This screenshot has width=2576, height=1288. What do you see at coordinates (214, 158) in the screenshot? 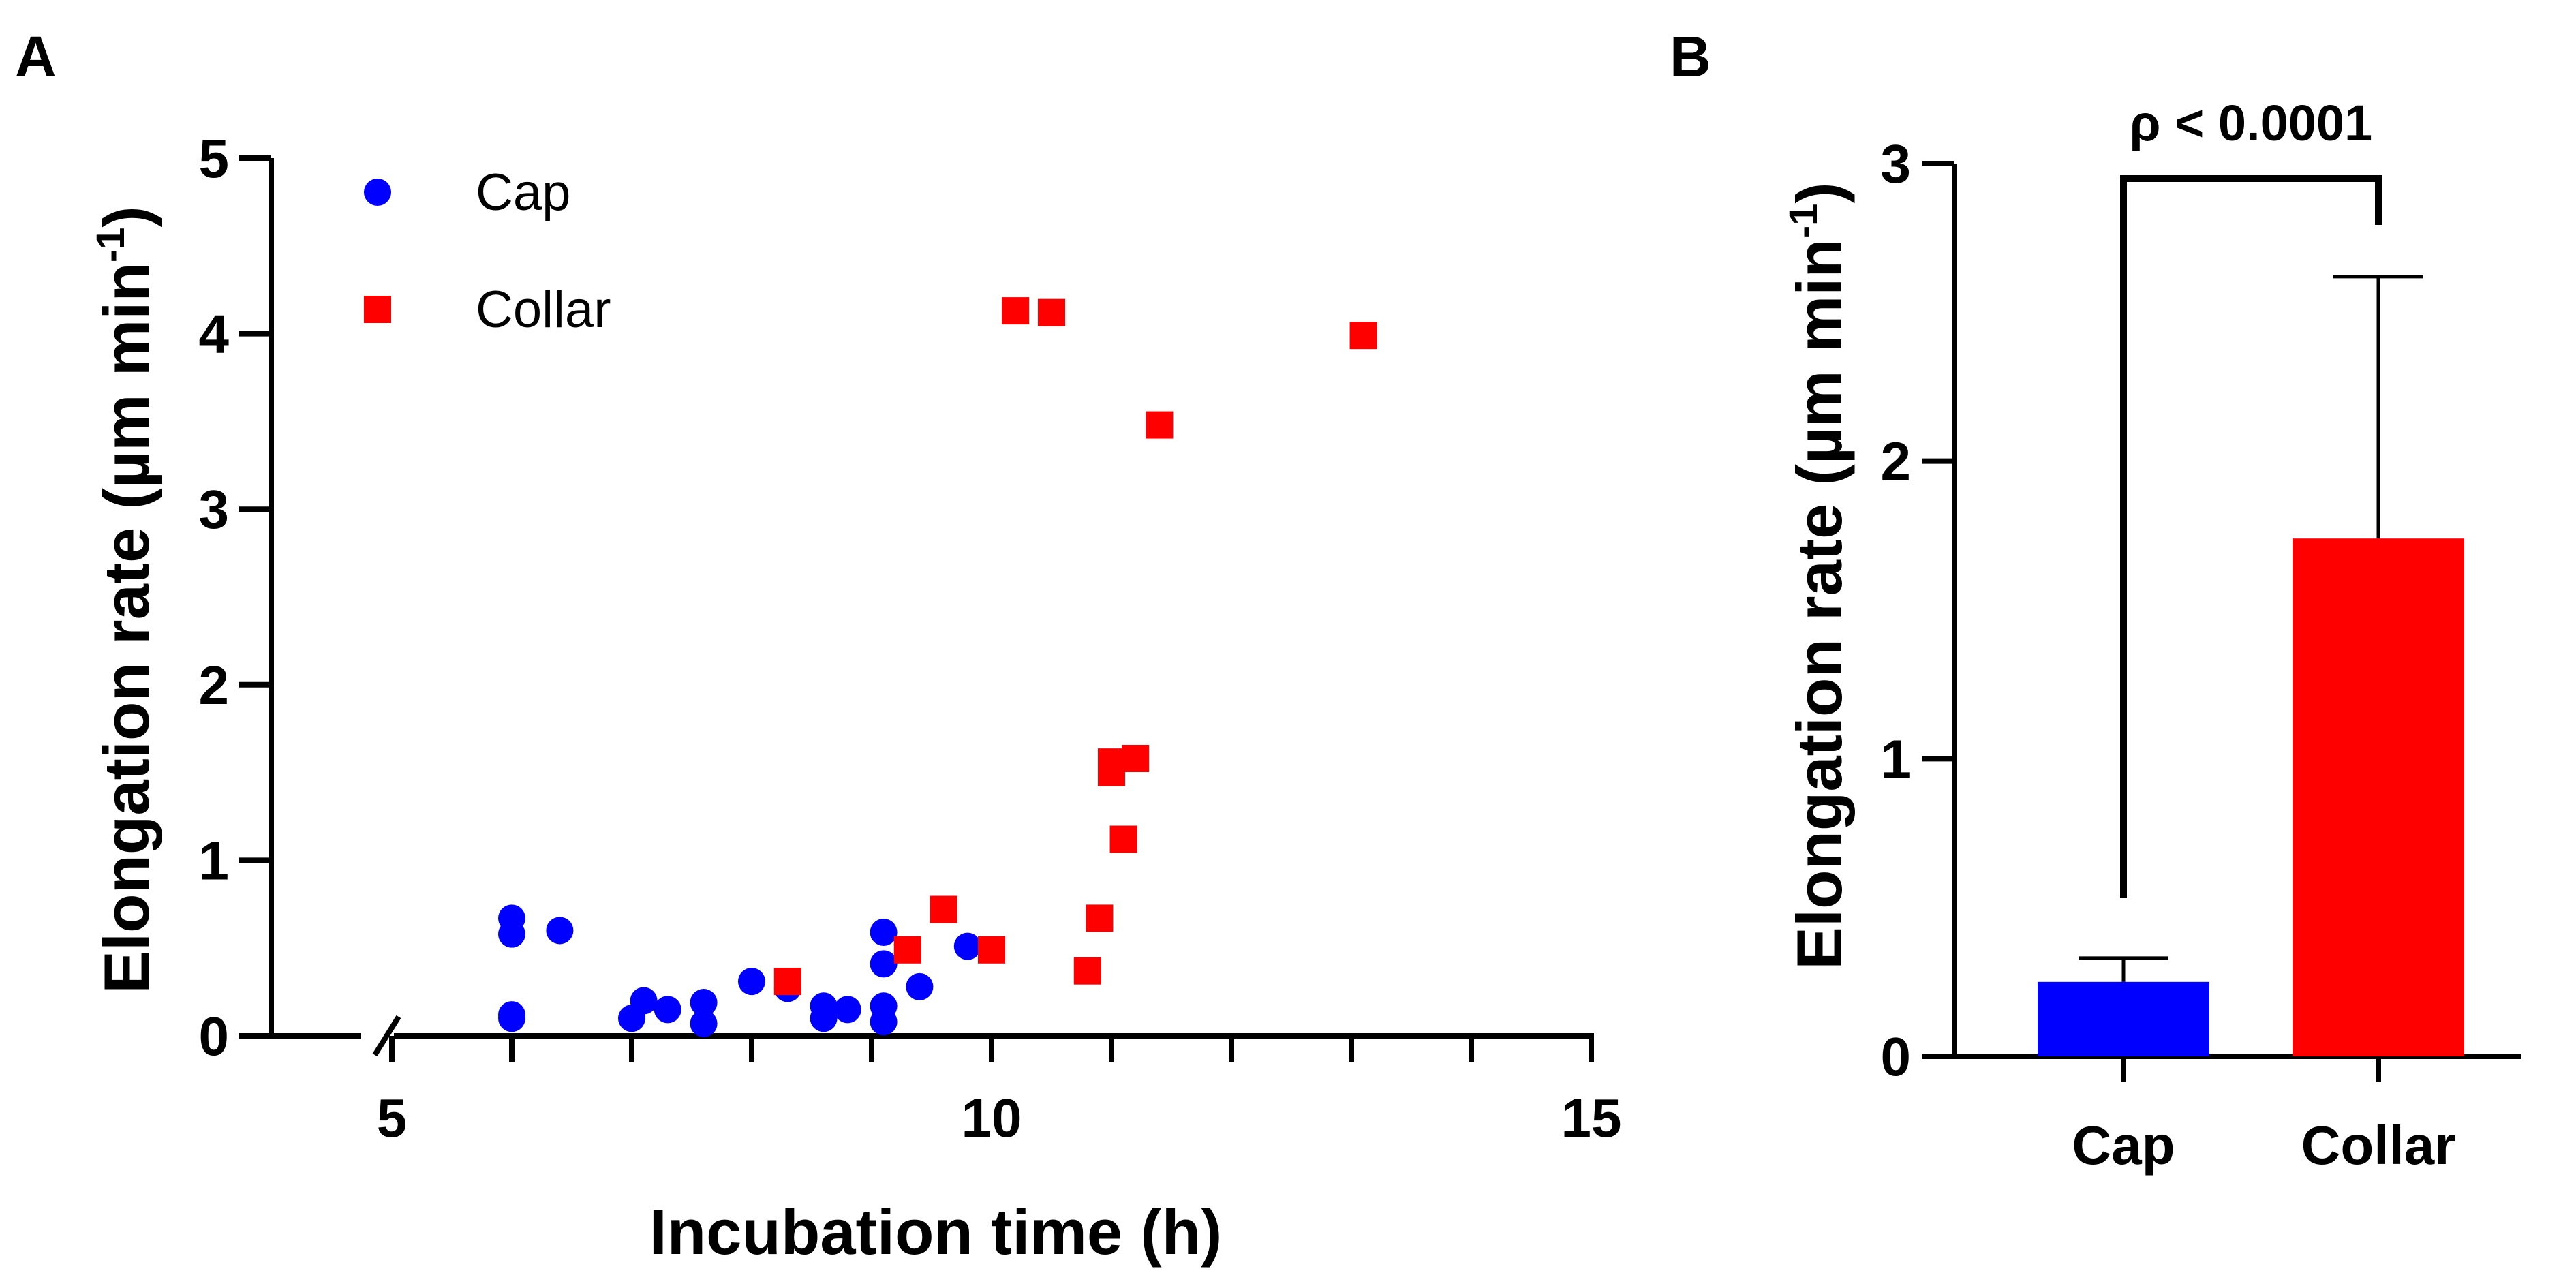
I see `scatter-y-tick-label: 5` at bounding box center [214, 158].